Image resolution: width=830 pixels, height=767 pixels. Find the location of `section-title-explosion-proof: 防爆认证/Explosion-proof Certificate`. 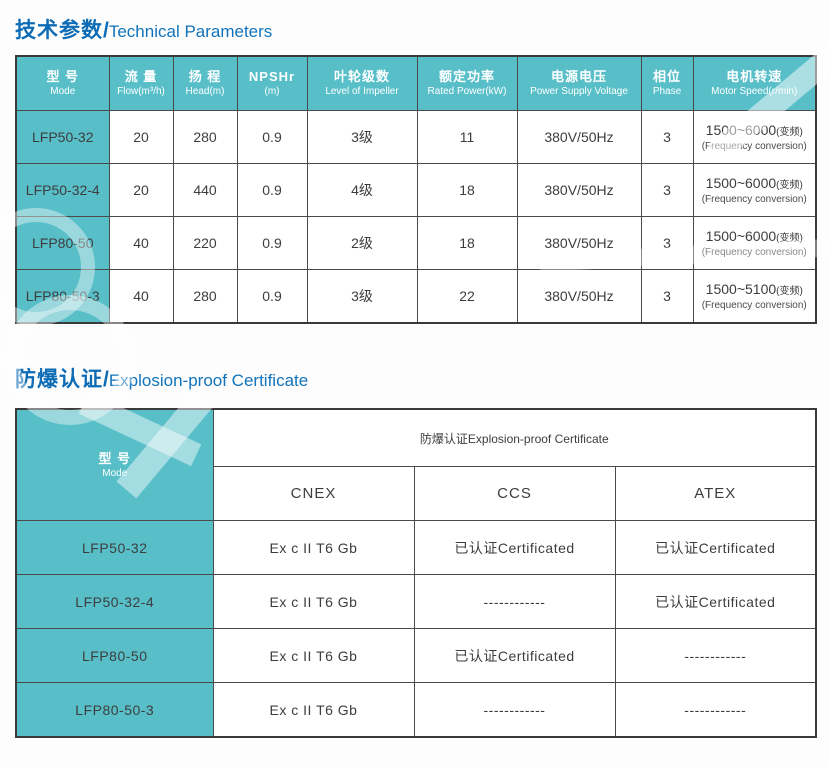

section-title-explosion-proof: 防爆认证/Explosion-proof Certificate is located at coordinates (161, 378).